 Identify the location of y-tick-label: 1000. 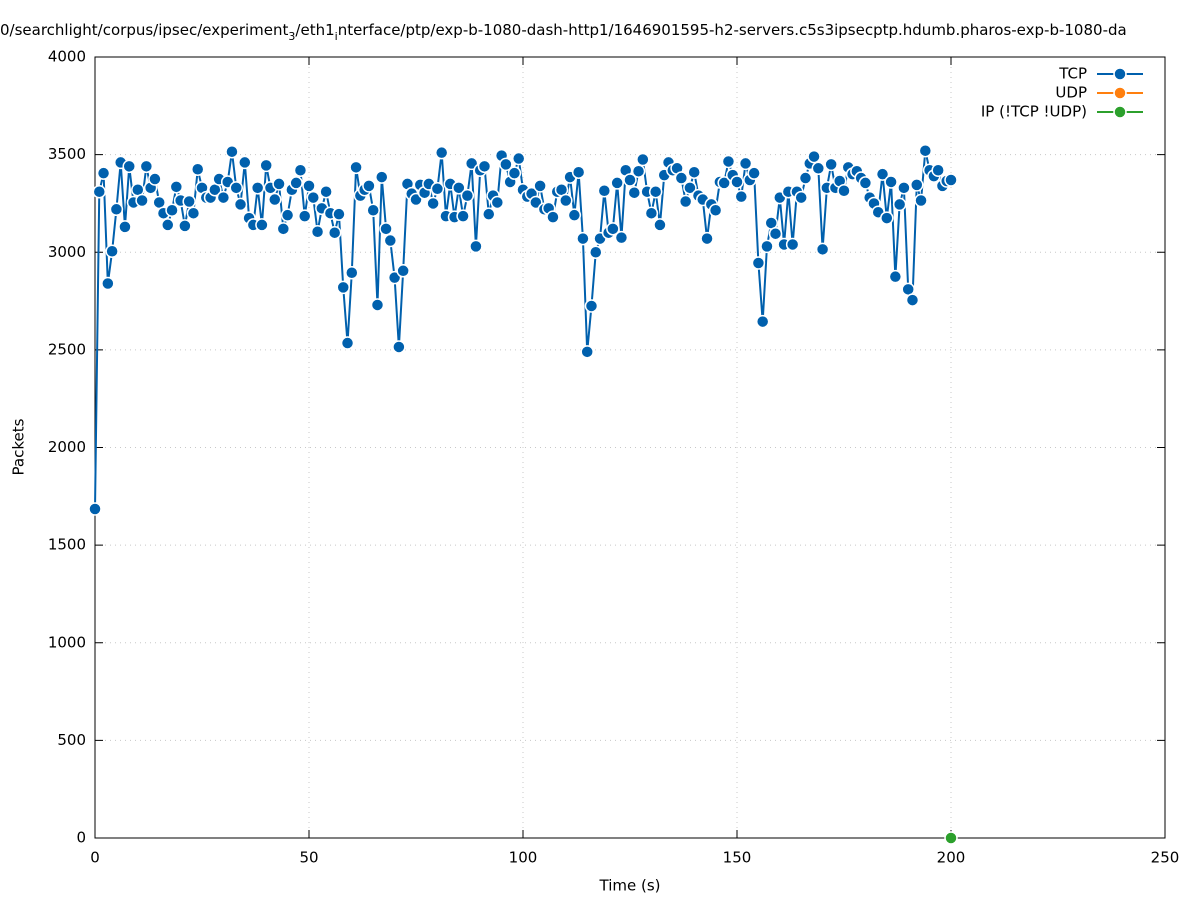
(67, 642).